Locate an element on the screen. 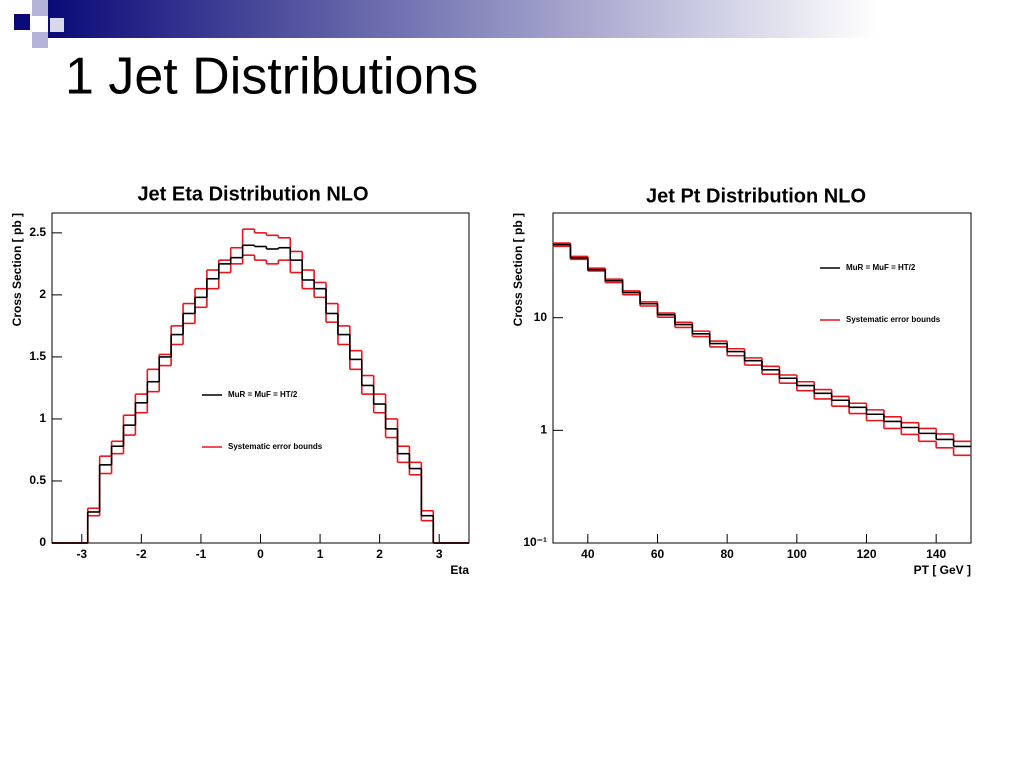  y-tick-label: 0 is located at coordinates (42, 542).